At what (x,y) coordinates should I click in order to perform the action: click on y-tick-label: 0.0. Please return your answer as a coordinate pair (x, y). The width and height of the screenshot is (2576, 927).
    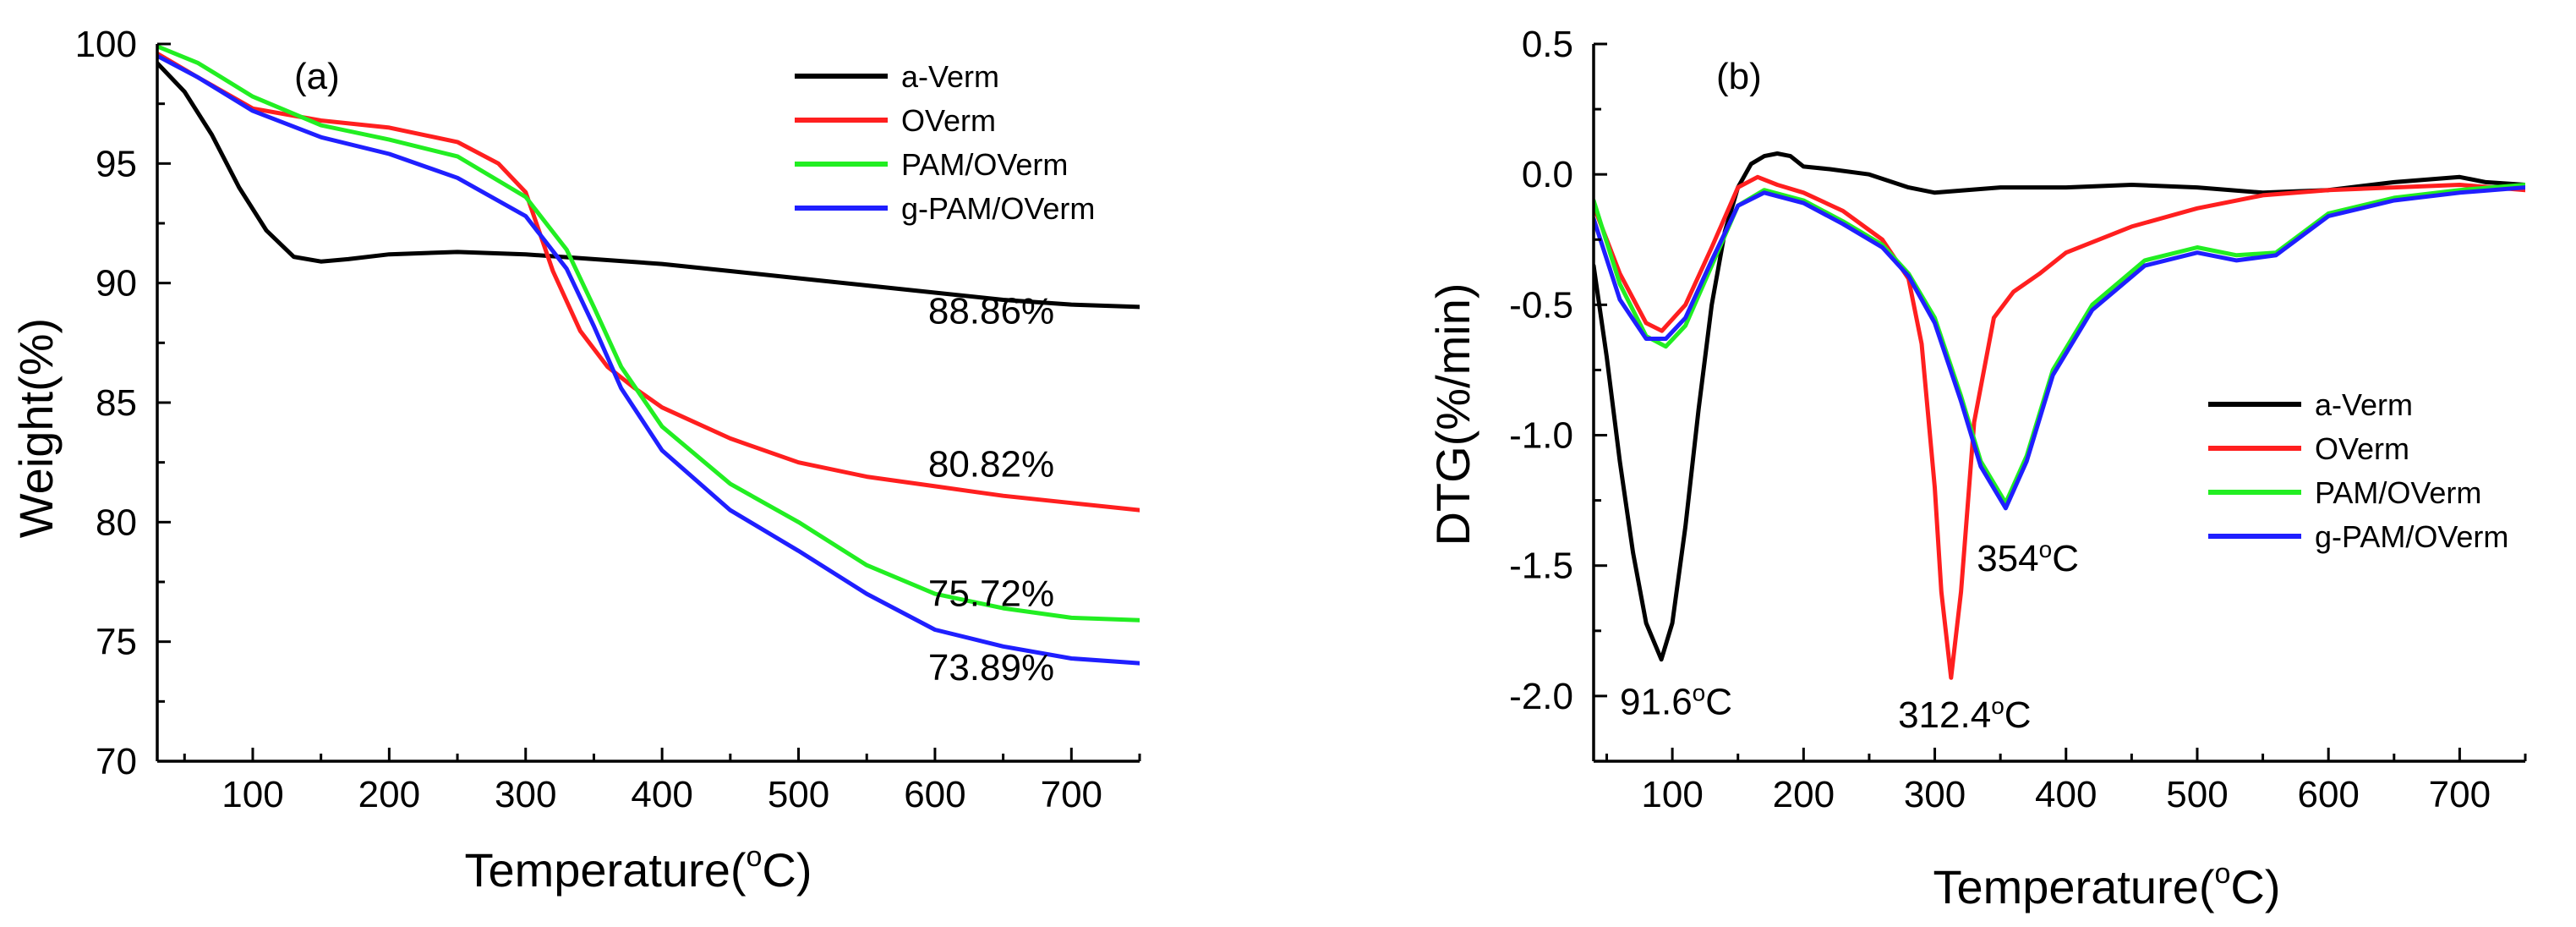
    Looking at the image, I should click on (1548, 175).